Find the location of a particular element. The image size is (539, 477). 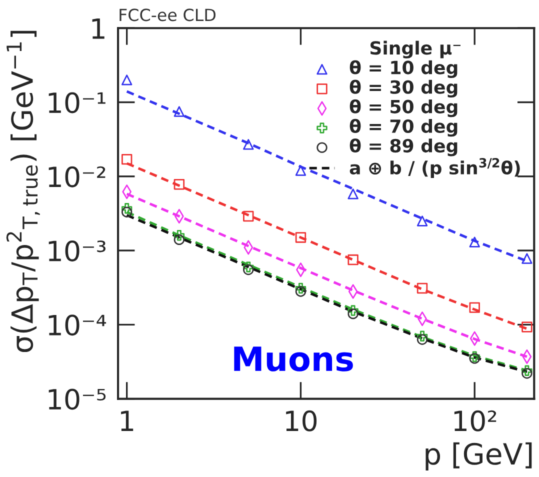

y-tick-label: 1 is located at coordinates (98, 28).